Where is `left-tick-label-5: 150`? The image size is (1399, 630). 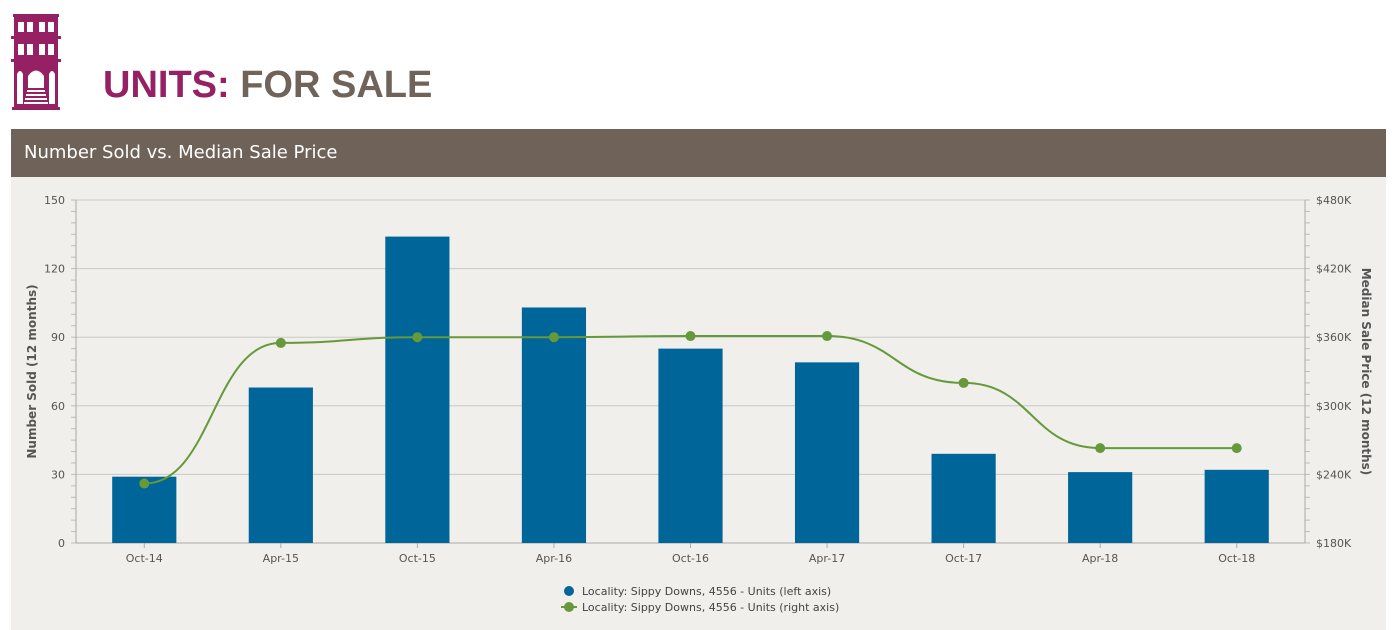 left-tick-label-5: 150 is located at coordinates (54, 200).